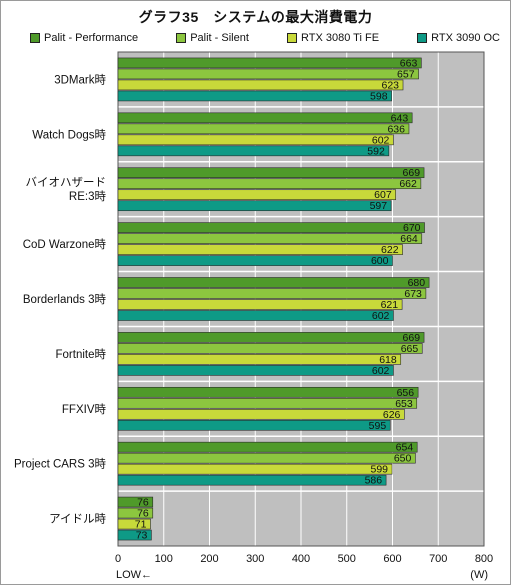 This screenshot has height=585, width=511. I want to click on category-label: Watch Dogs時, so click(69, 134).